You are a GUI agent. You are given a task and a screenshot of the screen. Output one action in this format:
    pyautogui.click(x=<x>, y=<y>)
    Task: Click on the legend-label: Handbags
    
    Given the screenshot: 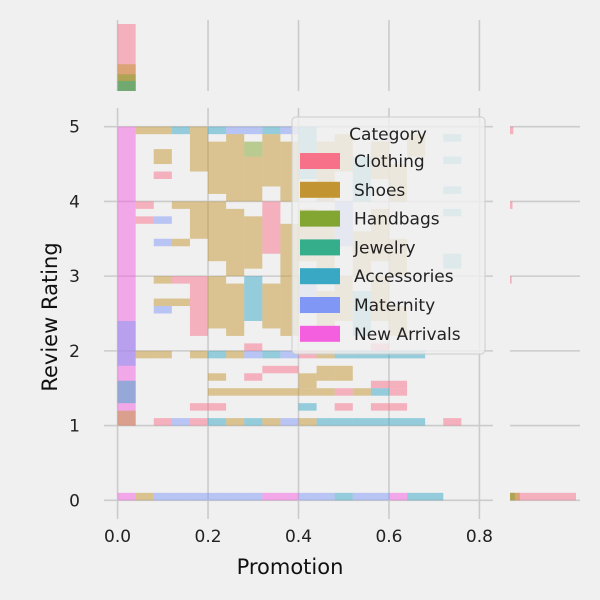 What is the action you would take?
    pyautogui.click(x=397, y=220)
    